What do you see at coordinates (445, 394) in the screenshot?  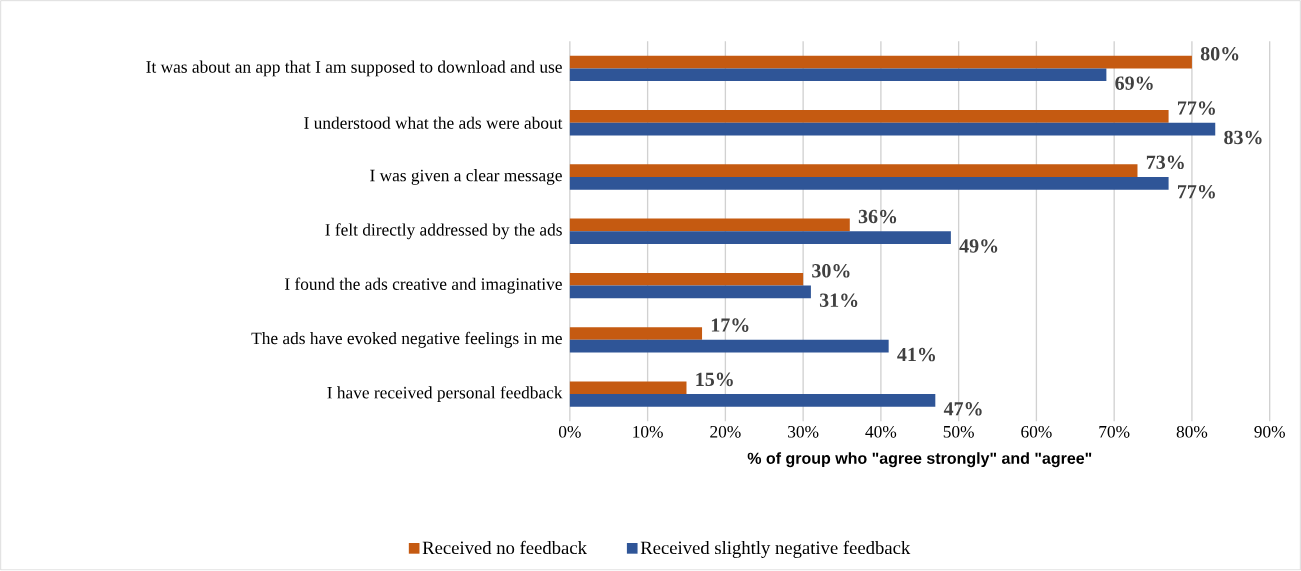 I see `y-tick-label: I have received personal feedback` at bounding box center [445, 394].